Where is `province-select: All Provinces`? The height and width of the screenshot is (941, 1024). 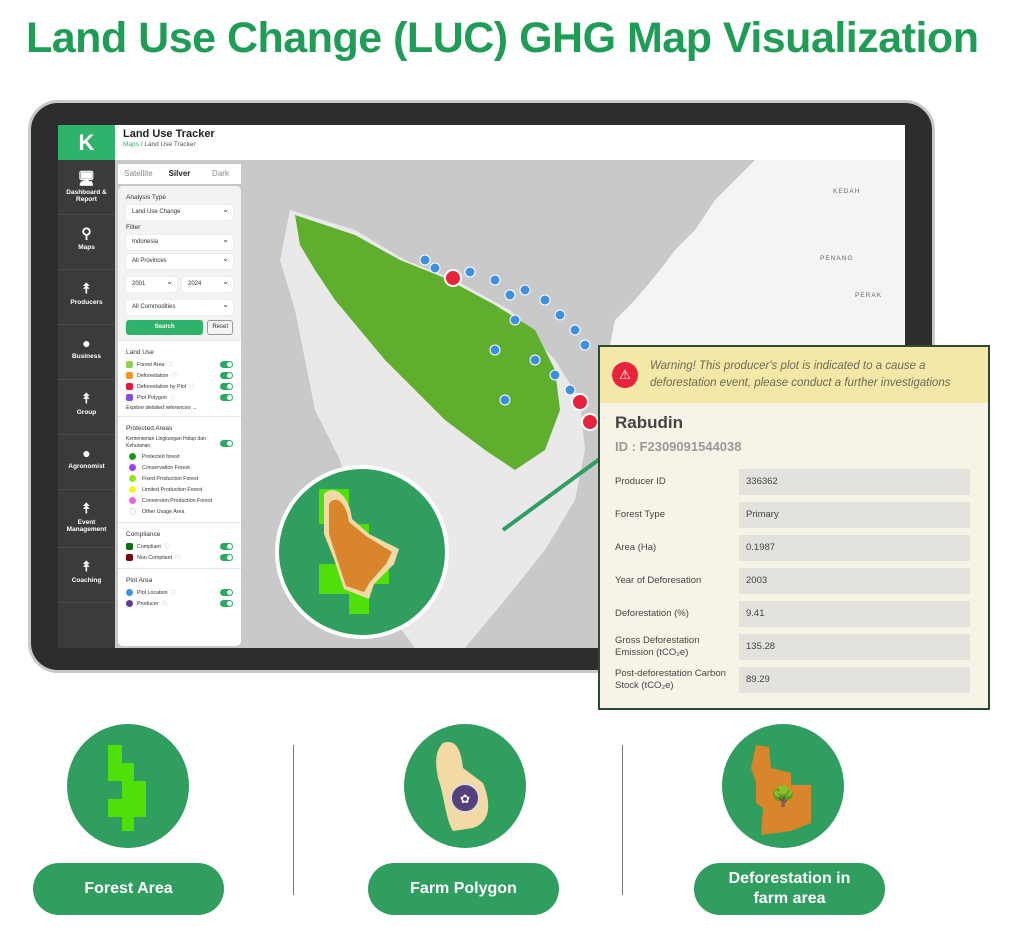
province-select: All Provinces is located at coordinates (179, 260).